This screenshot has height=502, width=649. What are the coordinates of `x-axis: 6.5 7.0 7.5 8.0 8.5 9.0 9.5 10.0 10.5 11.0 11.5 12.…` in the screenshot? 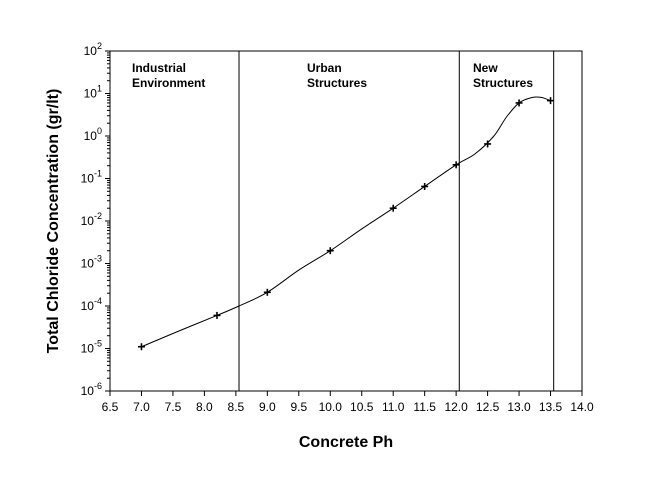 It's located at (348, 402).